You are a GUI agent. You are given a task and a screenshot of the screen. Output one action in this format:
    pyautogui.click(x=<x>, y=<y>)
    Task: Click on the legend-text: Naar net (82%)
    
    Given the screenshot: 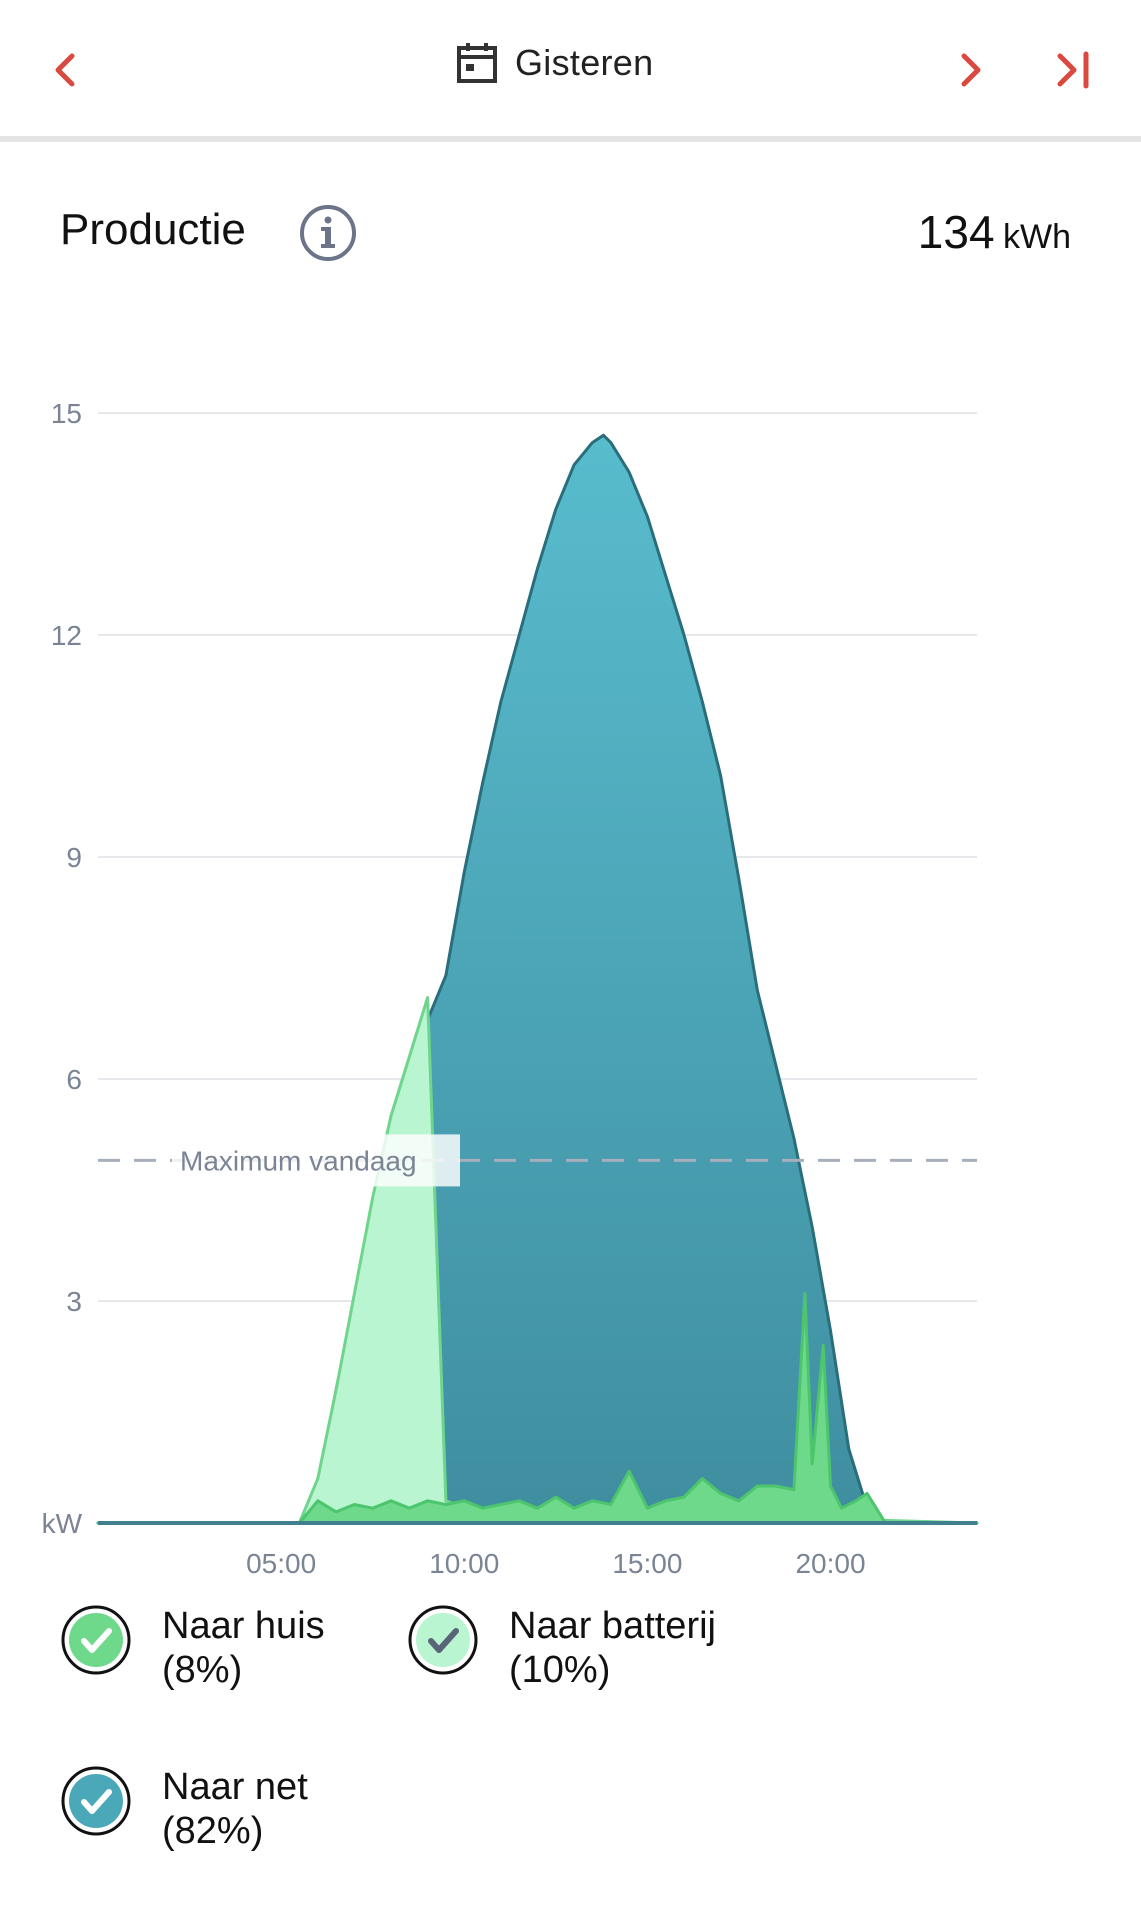 What is the action you would take?
    pyautogui.click(x=235, y=1809)
    